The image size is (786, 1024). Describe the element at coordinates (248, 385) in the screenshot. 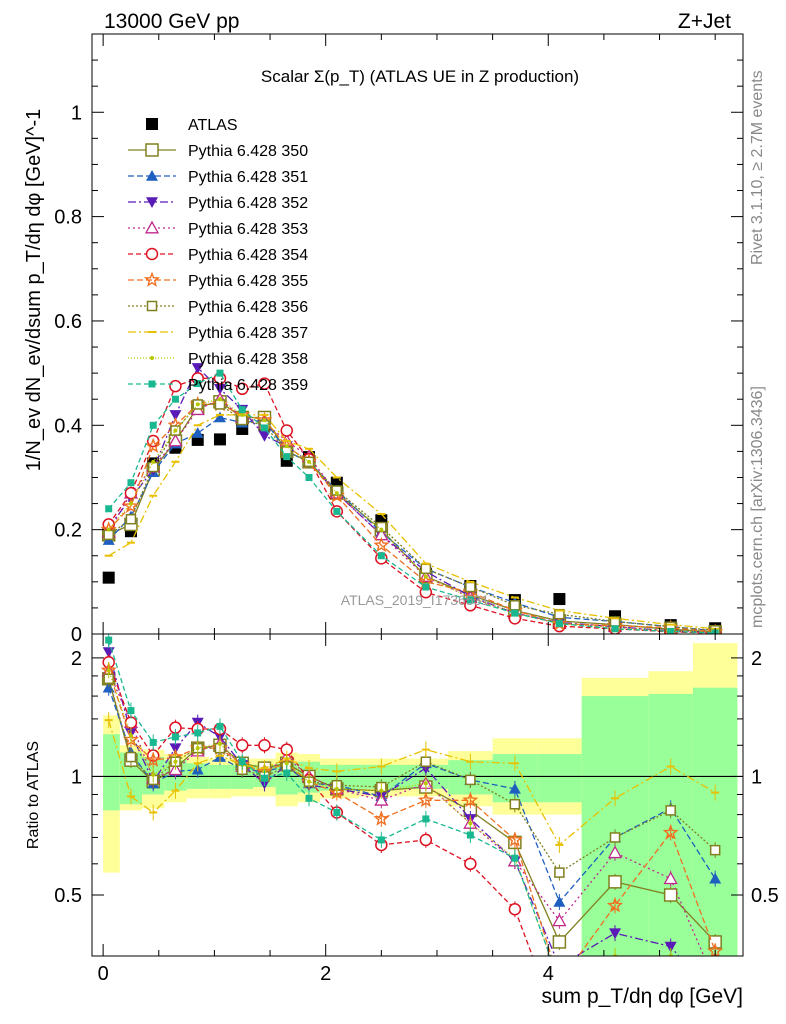

I see `legend-label: Pythia 6.428 359` at that location.